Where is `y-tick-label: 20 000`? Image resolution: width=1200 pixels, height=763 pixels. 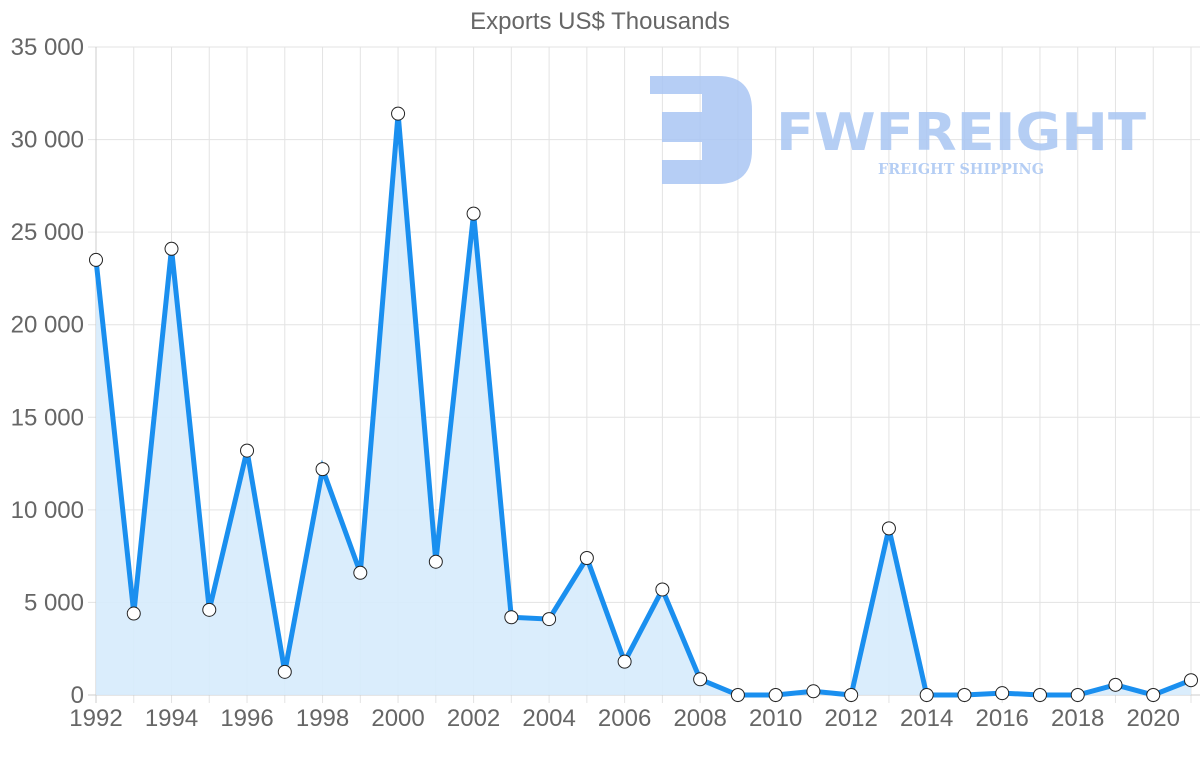
y-tick-label: 20 000 is located at coordinates (47, 325).